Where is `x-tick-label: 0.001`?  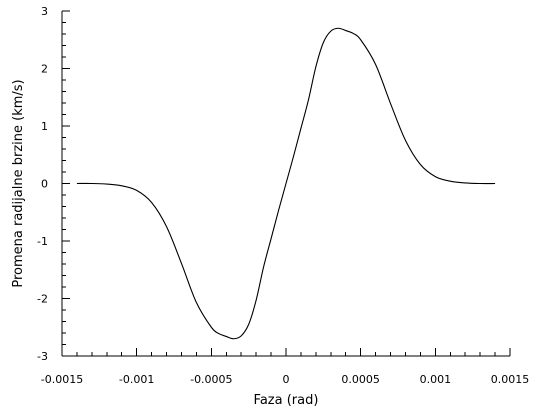
x-tick-label: 0.001 is located at coordinates (436, 379).